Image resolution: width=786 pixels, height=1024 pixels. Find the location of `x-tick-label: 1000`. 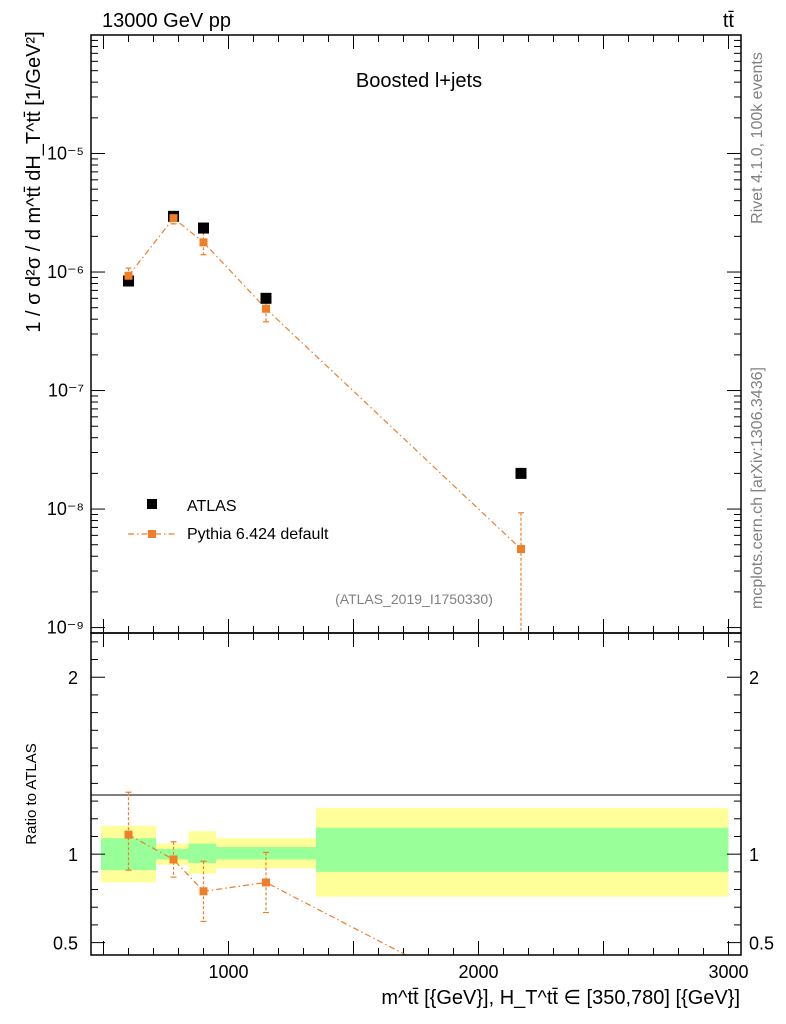

x-tick-label: 1000 is located at coordinates (228, 972).